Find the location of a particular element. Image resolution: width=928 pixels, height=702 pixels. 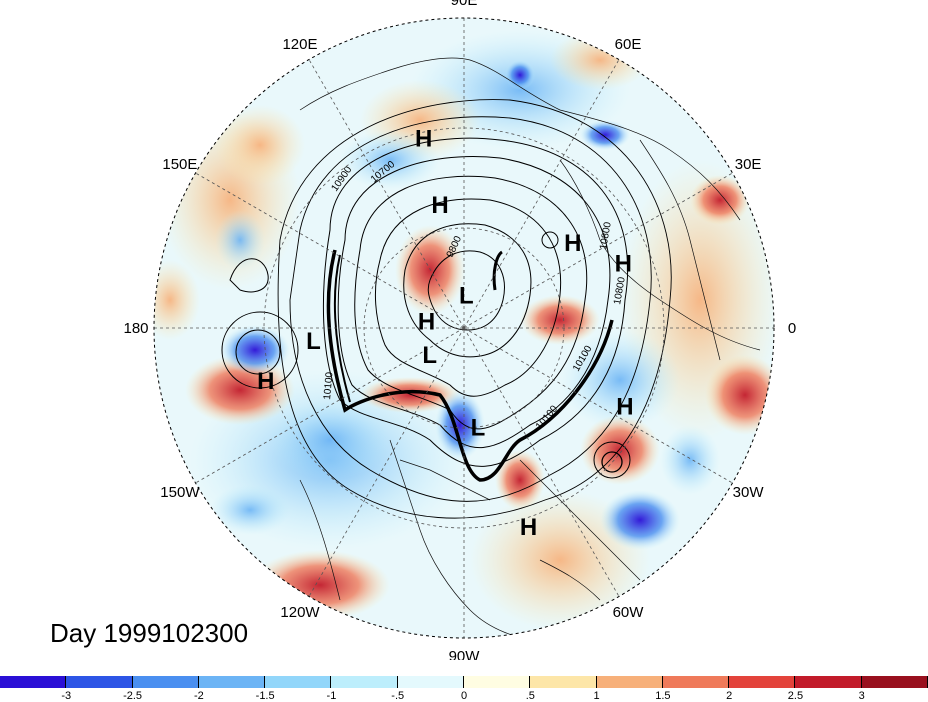

colorbar-tick-label: 2.5 is located at coordinates (795, 696).